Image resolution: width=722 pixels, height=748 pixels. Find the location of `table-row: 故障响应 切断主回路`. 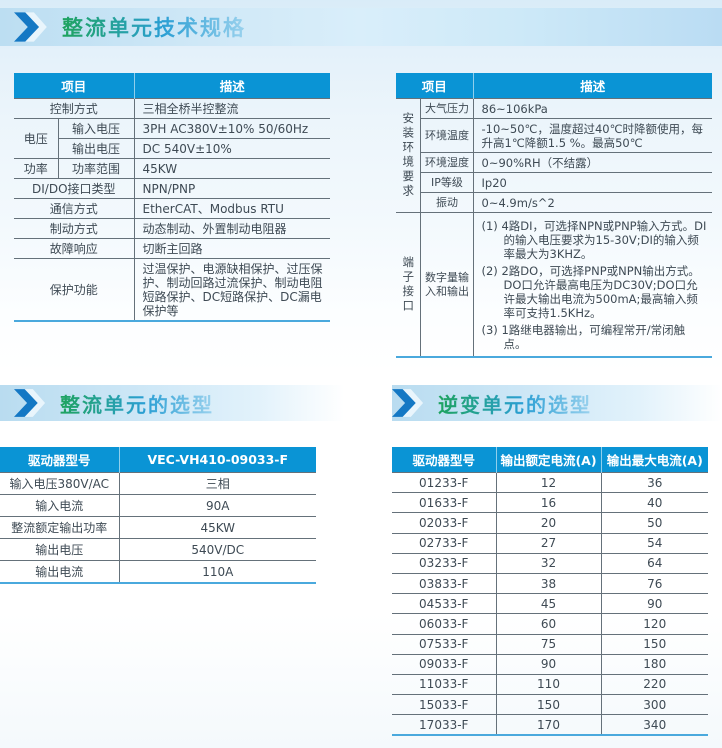

table-row: 故障响应 切断主回路 is located at coordinates (172, 248).